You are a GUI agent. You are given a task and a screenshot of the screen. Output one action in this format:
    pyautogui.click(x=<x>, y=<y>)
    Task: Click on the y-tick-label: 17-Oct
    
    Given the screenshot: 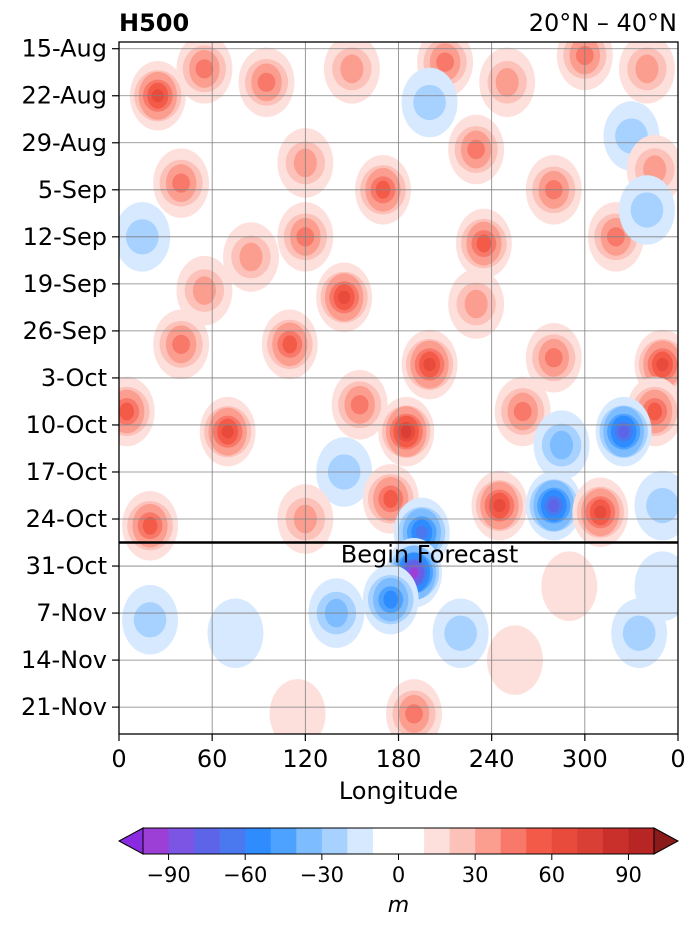 What is the action you would take?
    pyautogui.click(x=66, y=472)
    